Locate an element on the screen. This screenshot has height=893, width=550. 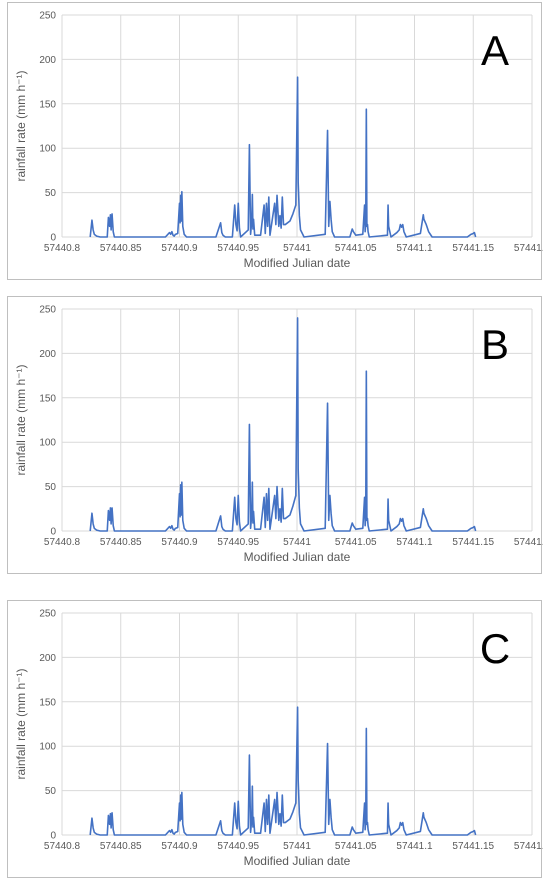
panel-letter: B is located at coordinates (495, 344).